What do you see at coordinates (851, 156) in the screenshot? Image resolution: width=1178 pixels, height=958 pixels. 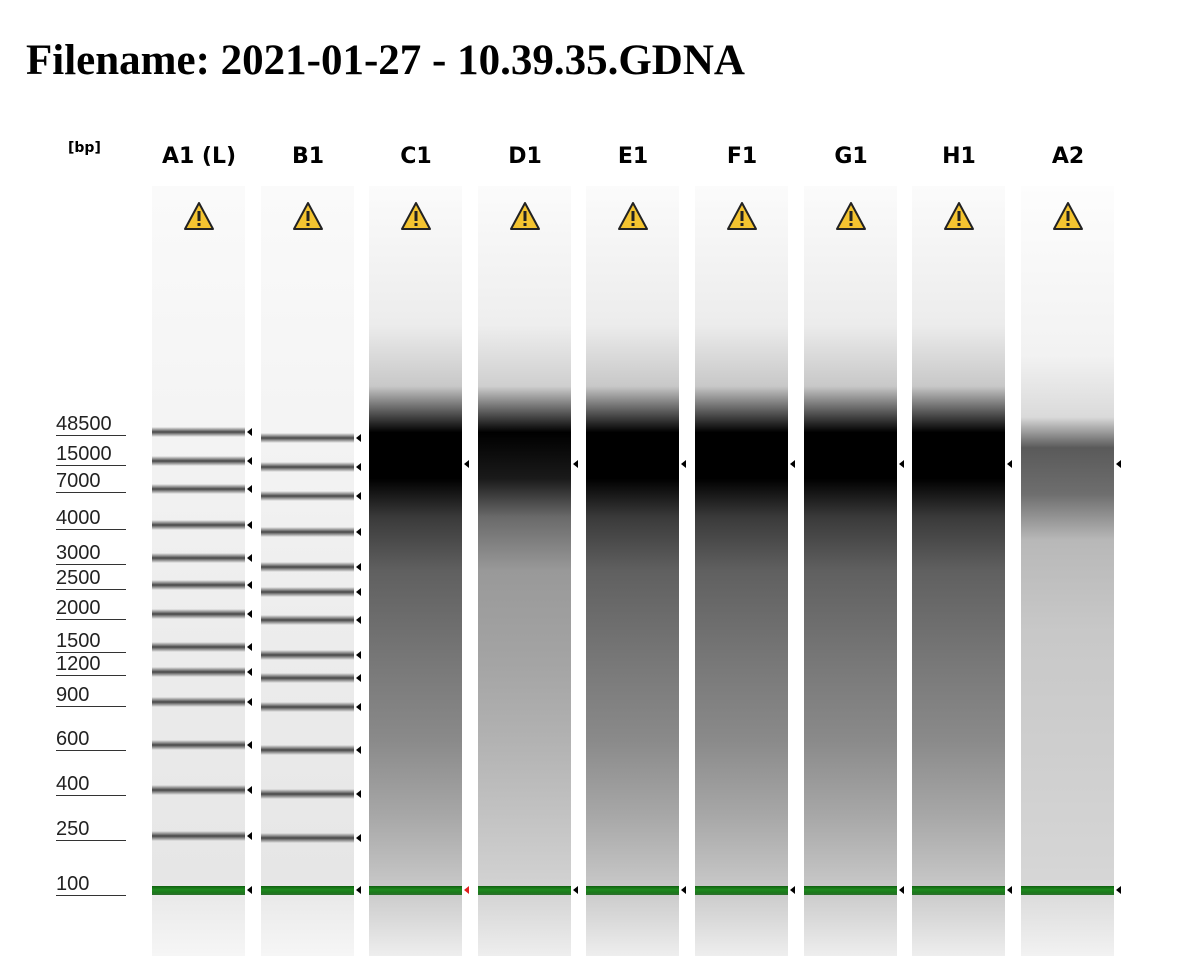 I see `lane-label: G1` at bounding box center [851, 156].